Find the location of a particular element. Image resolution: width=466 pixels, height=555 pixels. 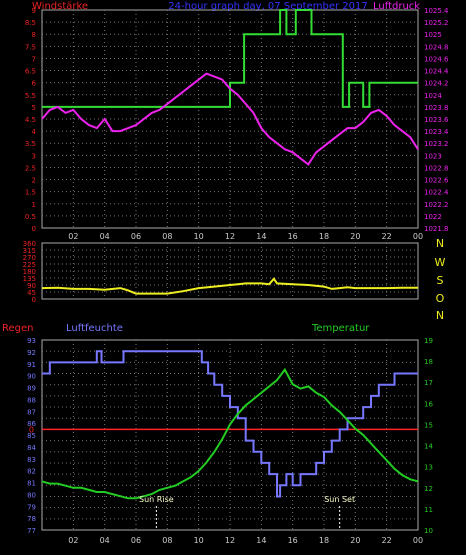

rain-axis-tick: 0 is located at coordinates (31, 429).